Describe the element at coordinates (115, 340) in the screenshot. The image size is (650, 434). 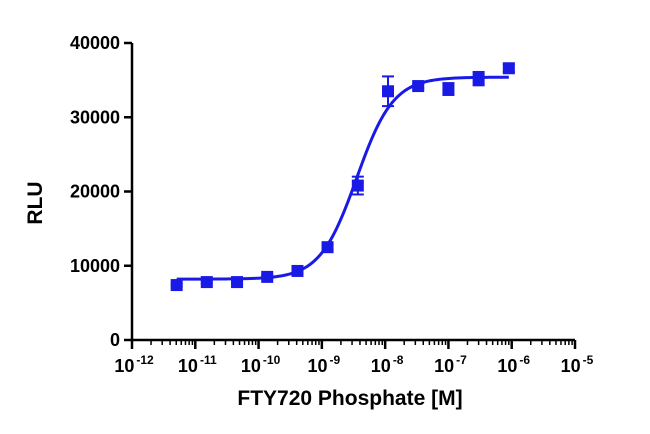
I see `y-tick-label: 0` at that location.